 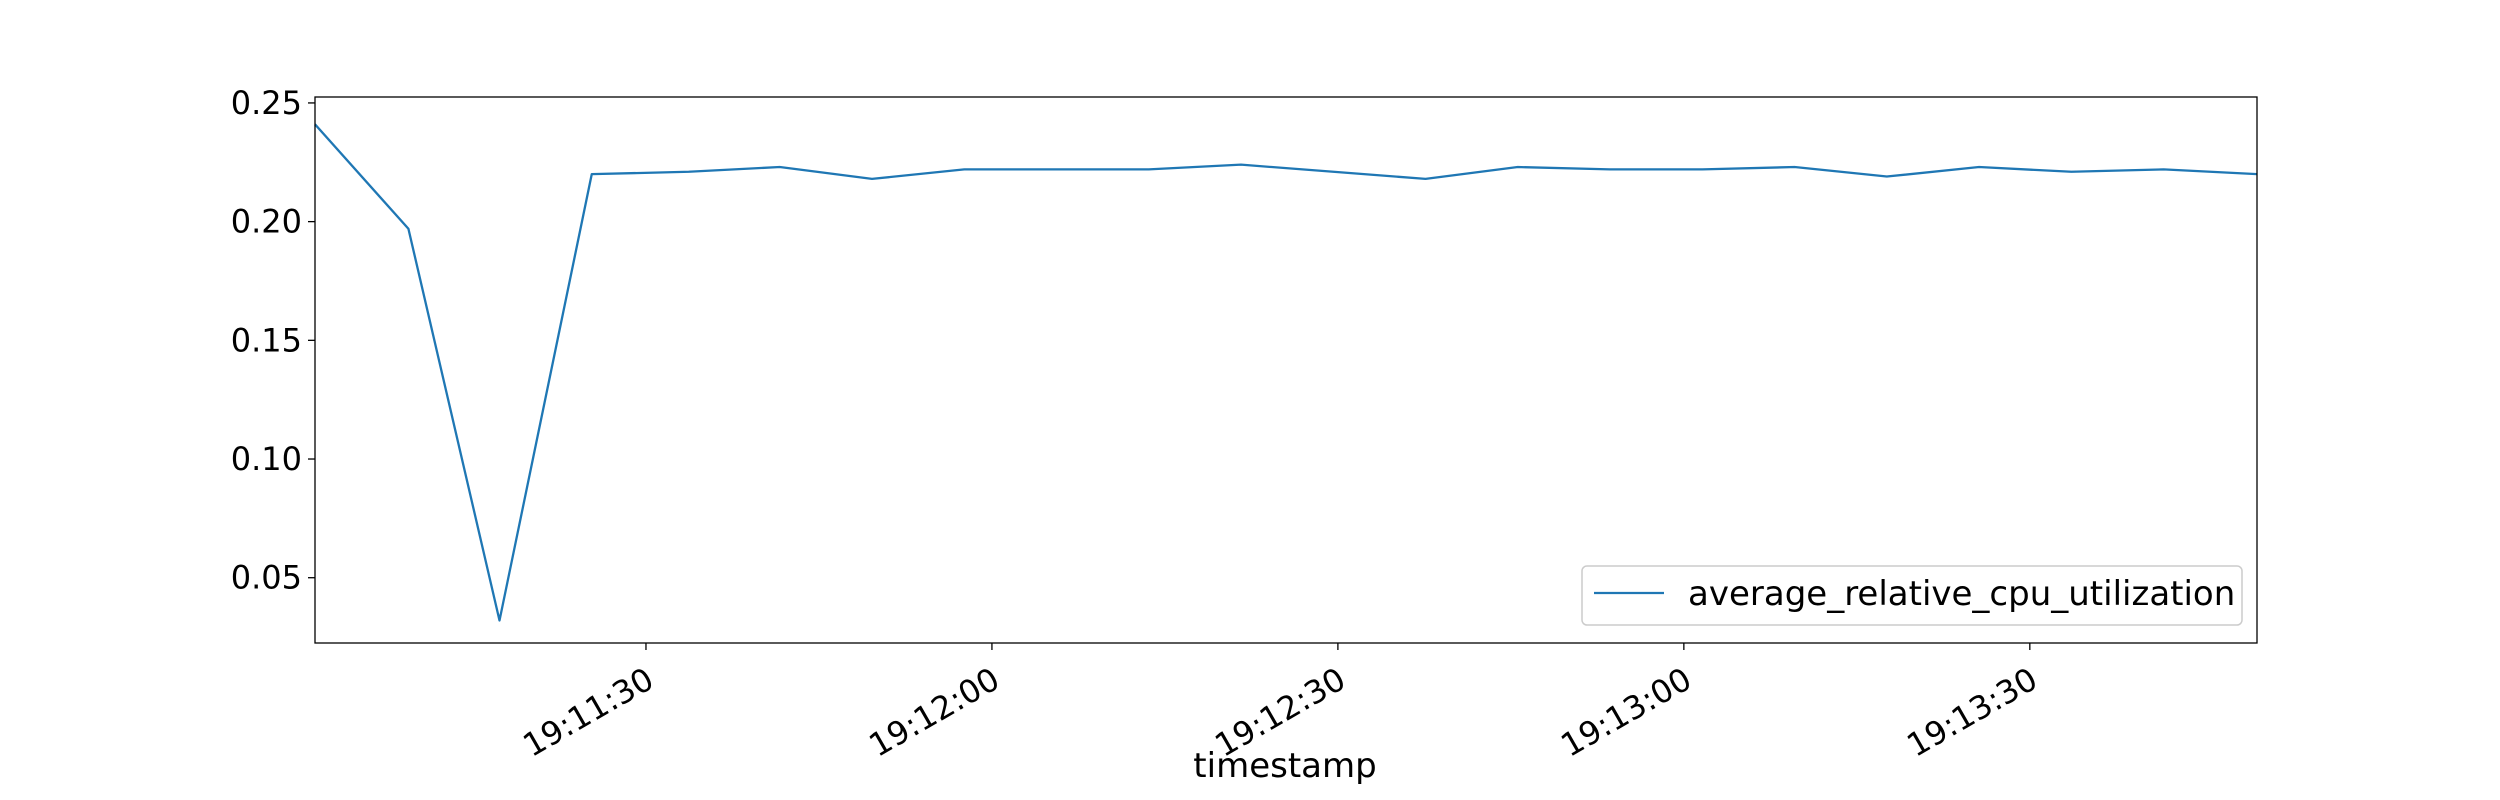 I want to click on legend: average_relative_cpu_utilization, so click(x=1912, y=595).